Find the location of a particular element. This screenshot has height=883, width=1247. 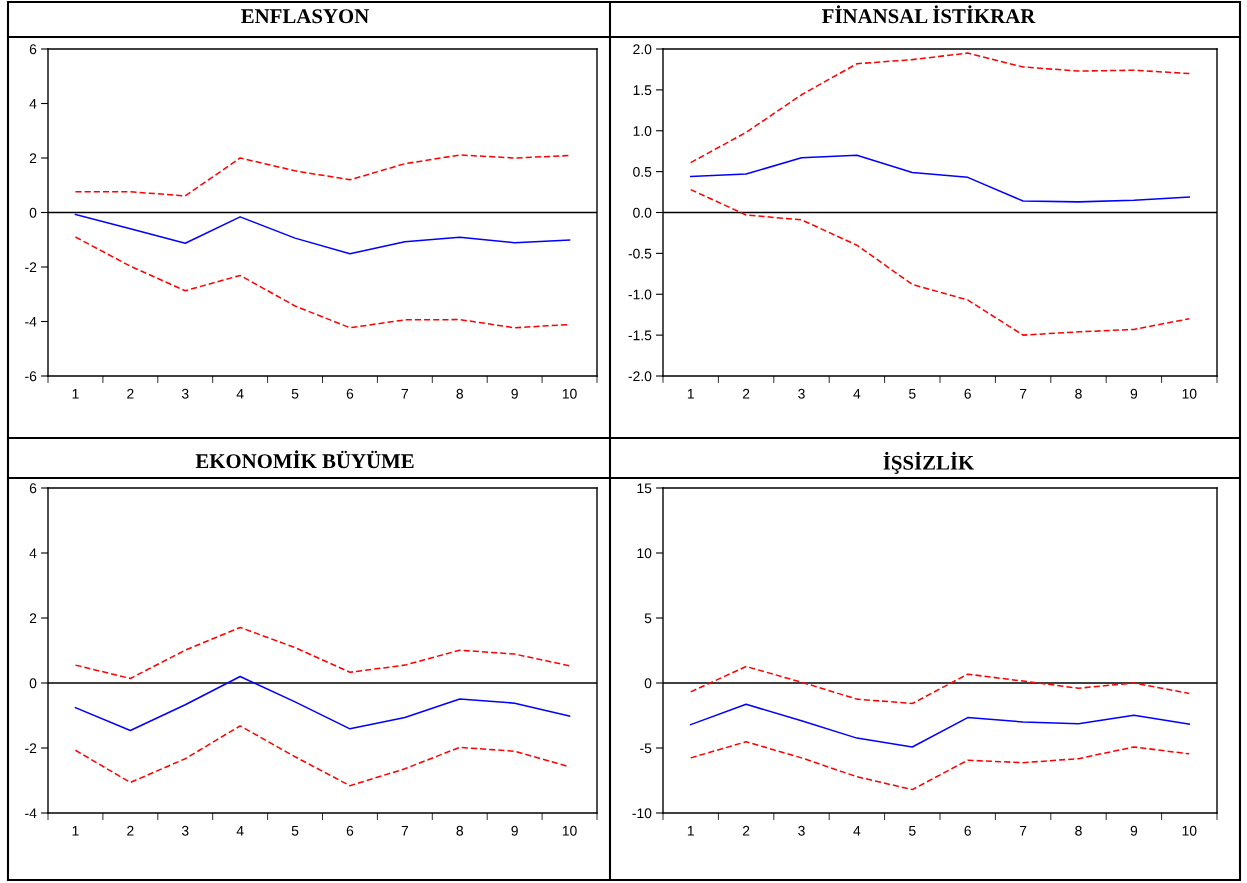

y-tick-label: 10 is located at coordinates (644, 553).